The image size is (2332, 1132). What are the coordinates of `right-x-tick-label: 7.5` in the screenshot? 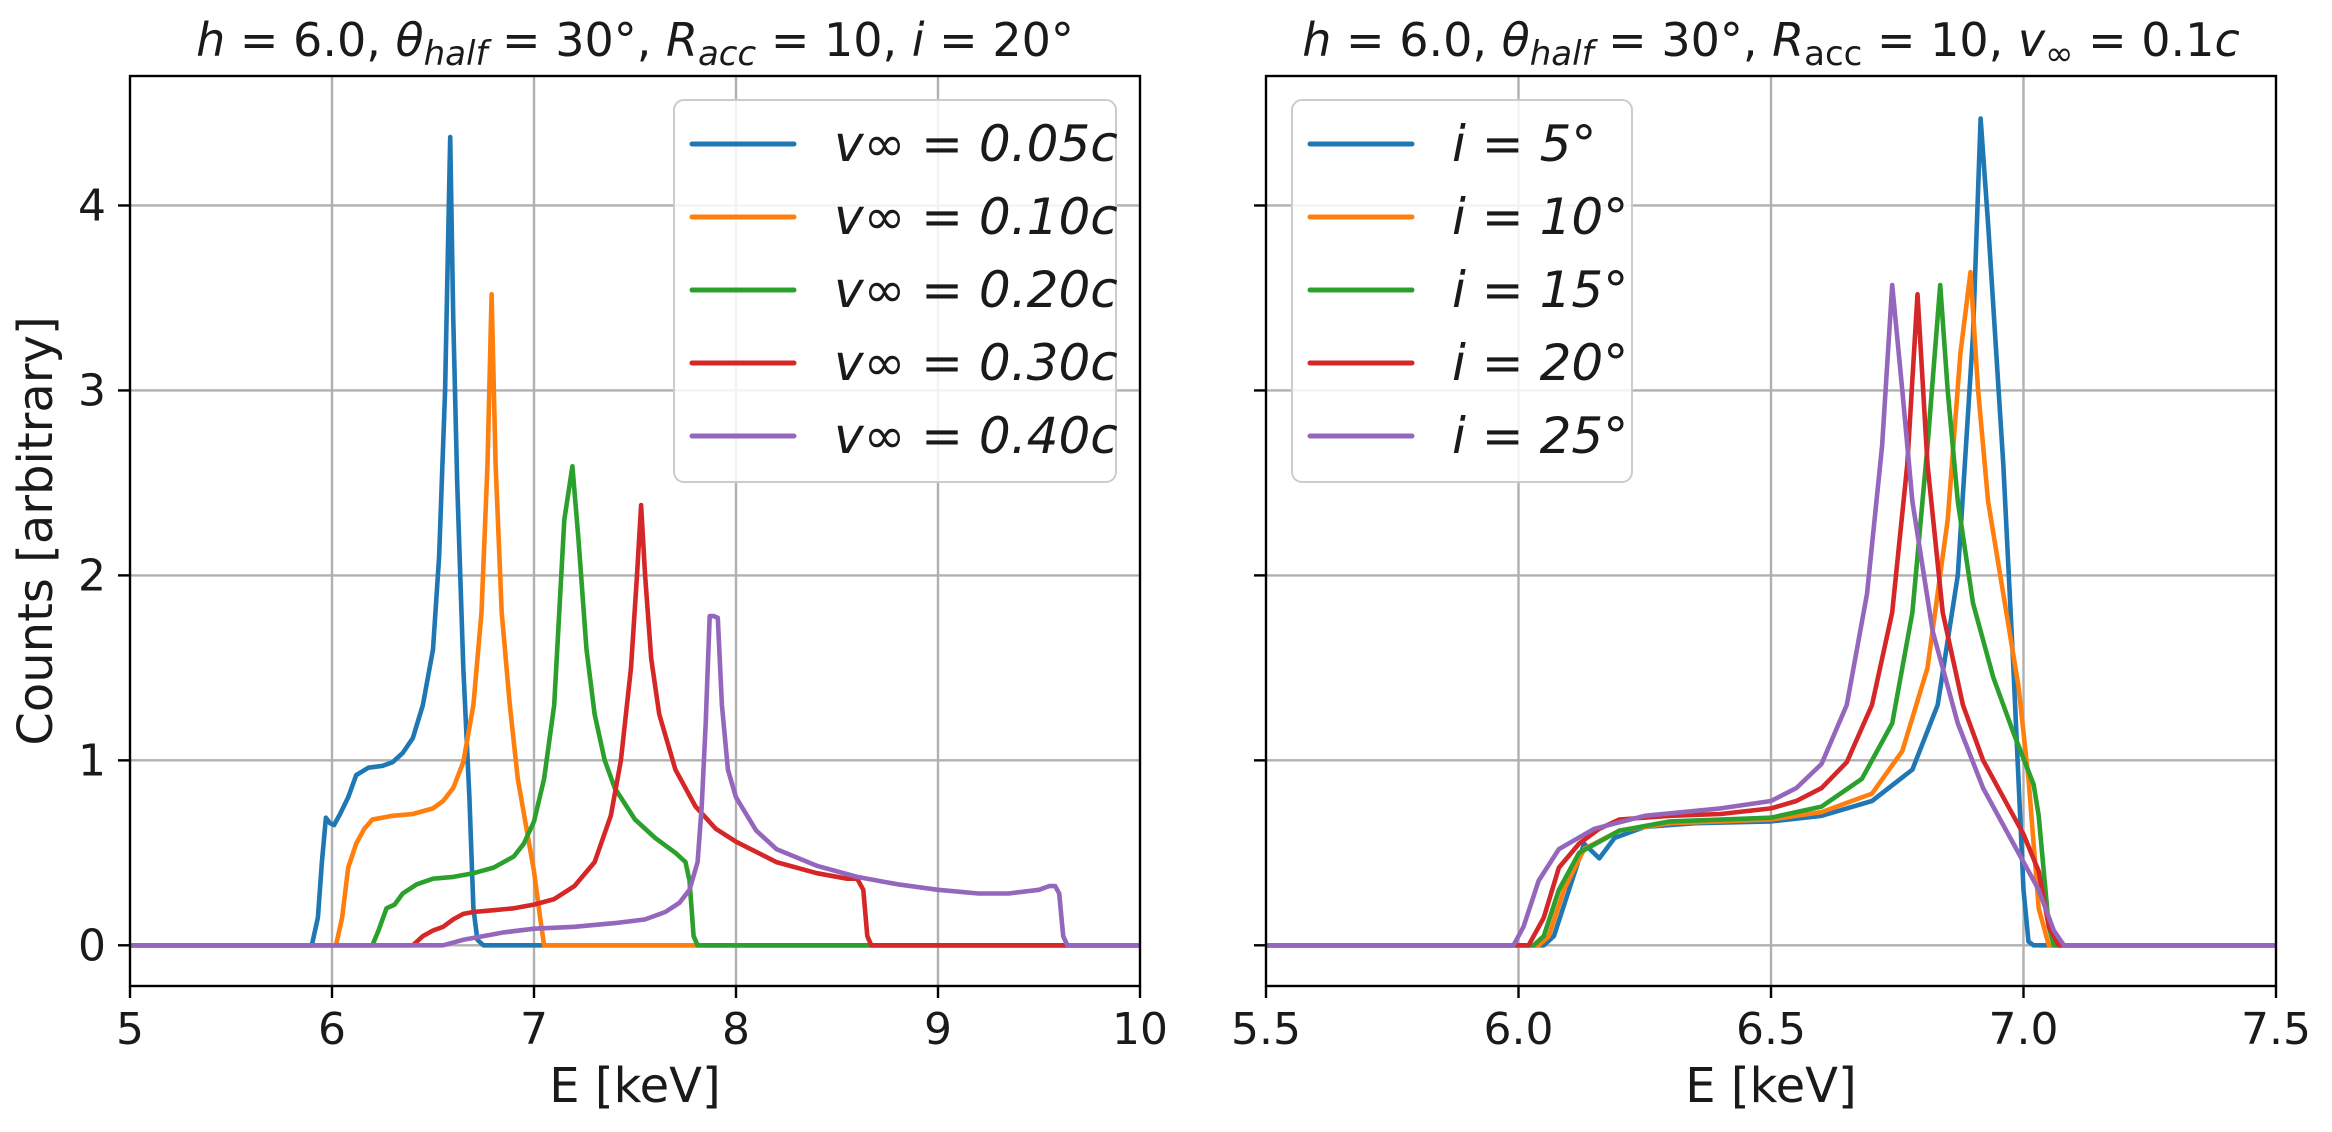 It's located at (2276, 1029).